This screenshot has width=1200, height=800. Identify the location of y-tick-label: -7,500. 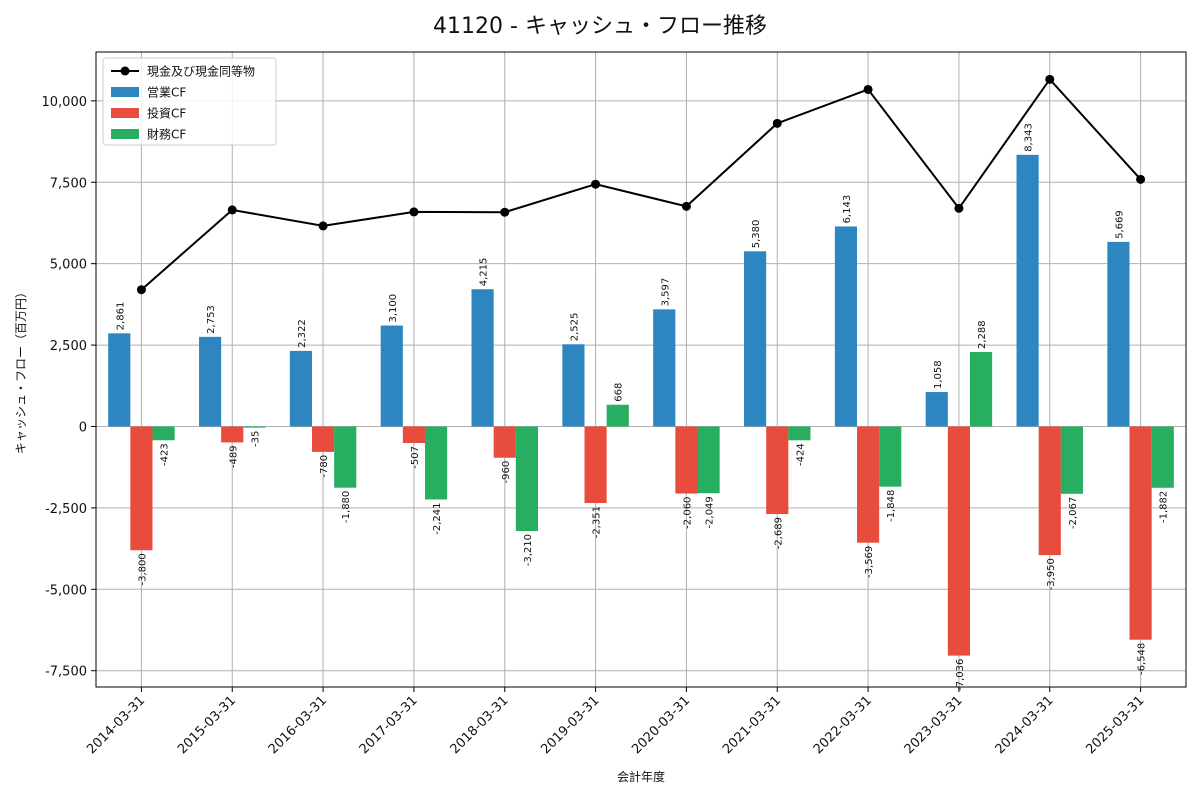
(66, 672).